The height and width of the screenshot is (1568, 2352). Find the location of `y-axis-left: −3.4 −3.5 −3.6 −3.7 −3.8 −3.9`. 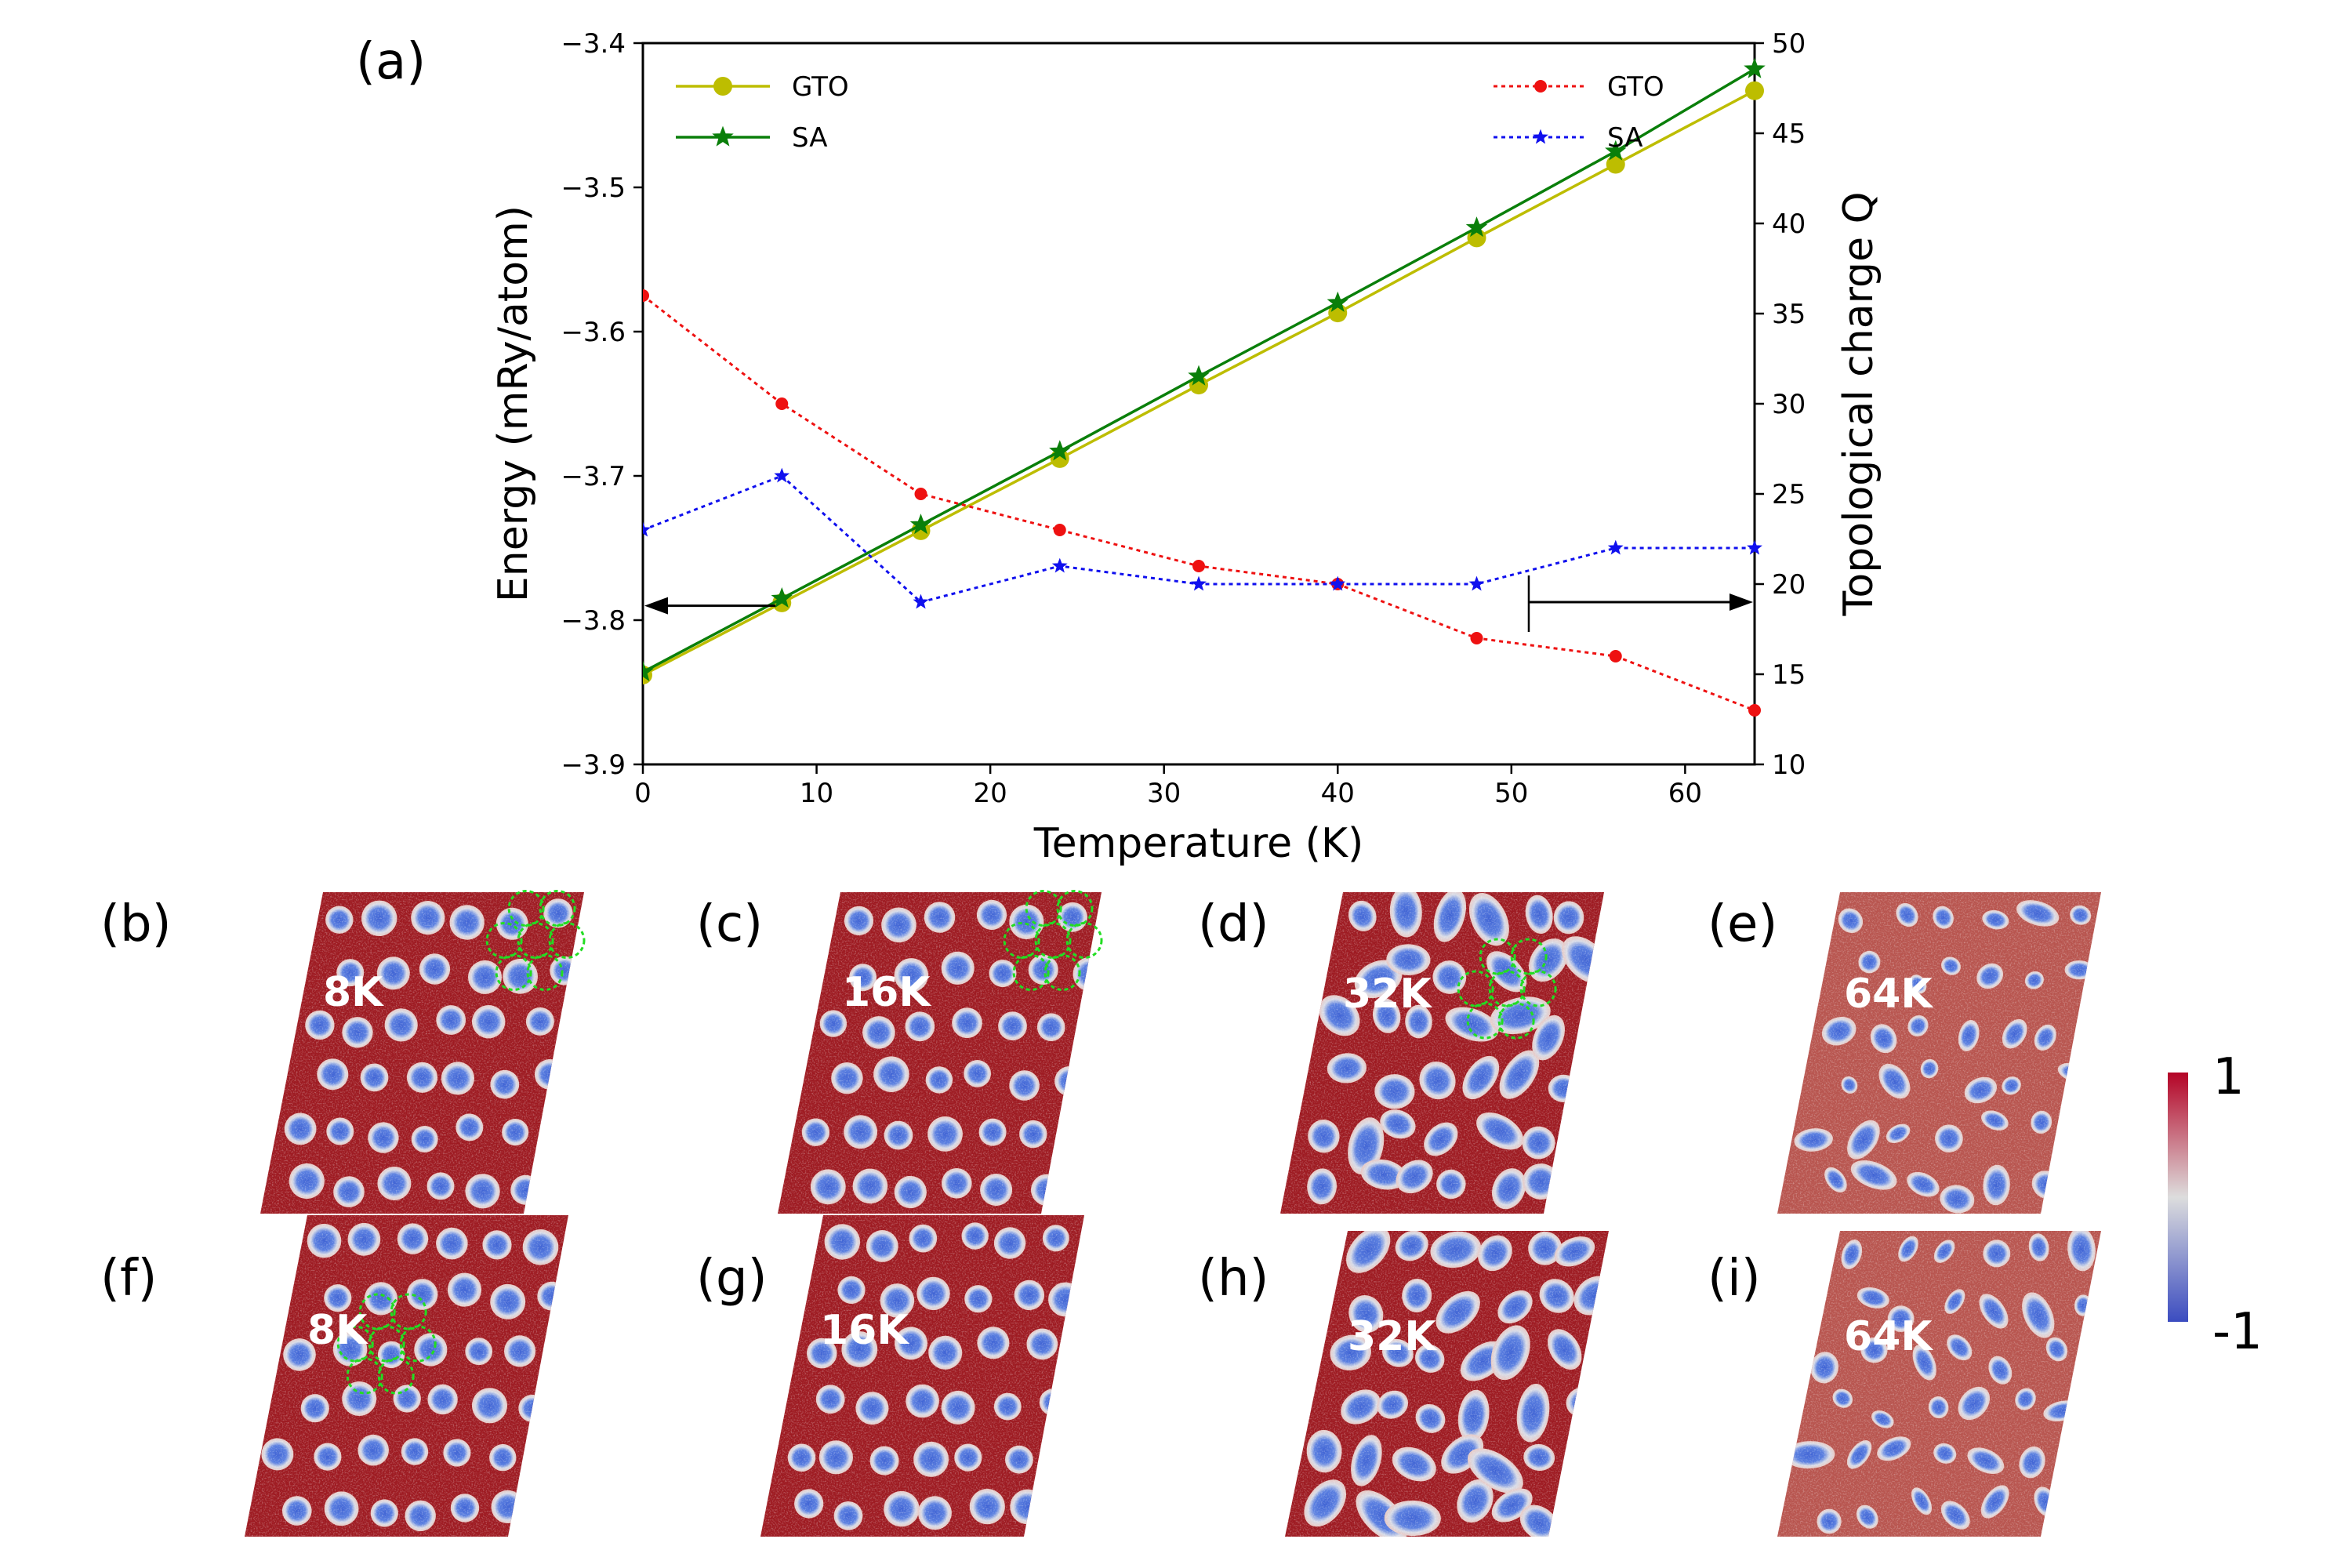

y-axis-left: −3.4 −3.5 −3.6 −3.7 −3.8 −3.9 is located at coordinates (602, 404).